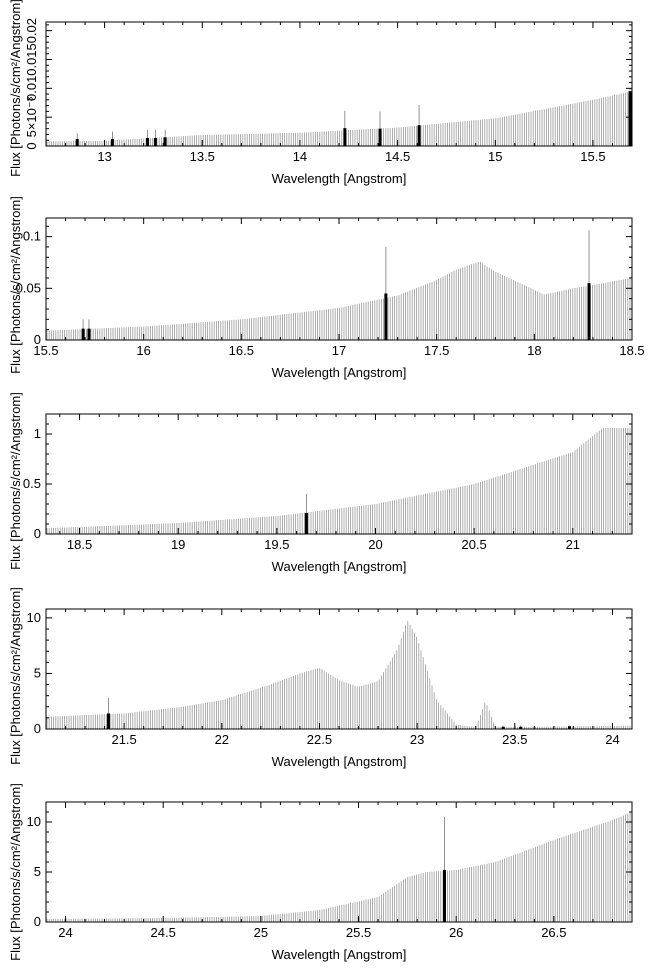 This screenshot has width=653, height=972. What do you see at coordinates (32, 483) in the screenshot?
I see `y-tick-label: 0.5` at bounding box center [32, 483].